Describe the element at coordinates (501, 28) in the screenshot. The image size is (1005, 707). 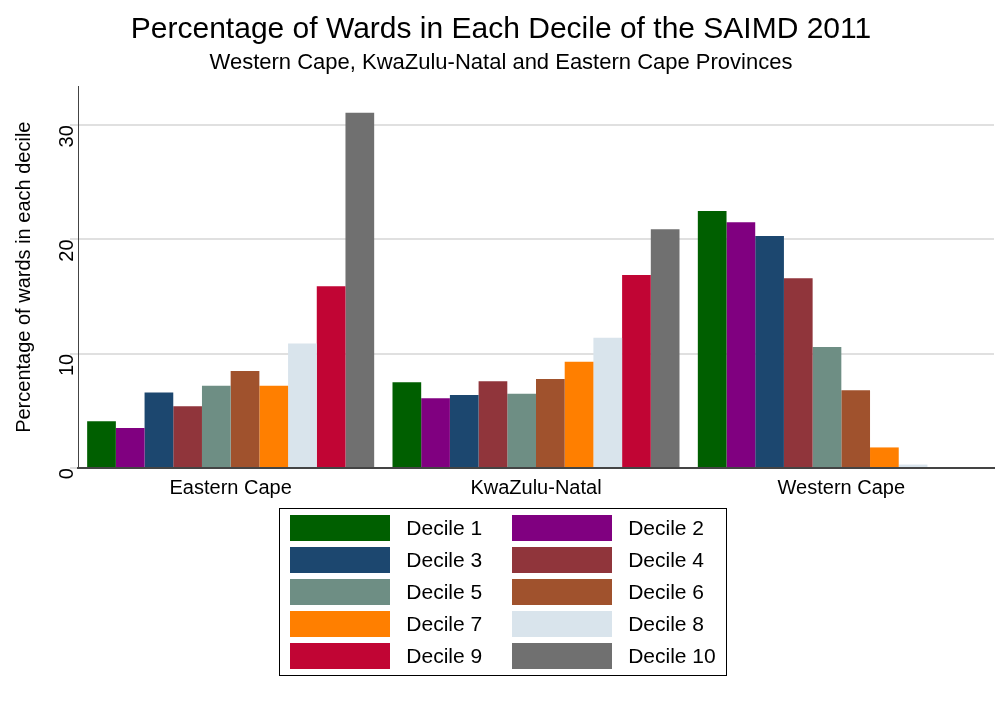
I see `chart-title: Percentage of Wards in Each Decile of the SAIMD 2011` at that location.